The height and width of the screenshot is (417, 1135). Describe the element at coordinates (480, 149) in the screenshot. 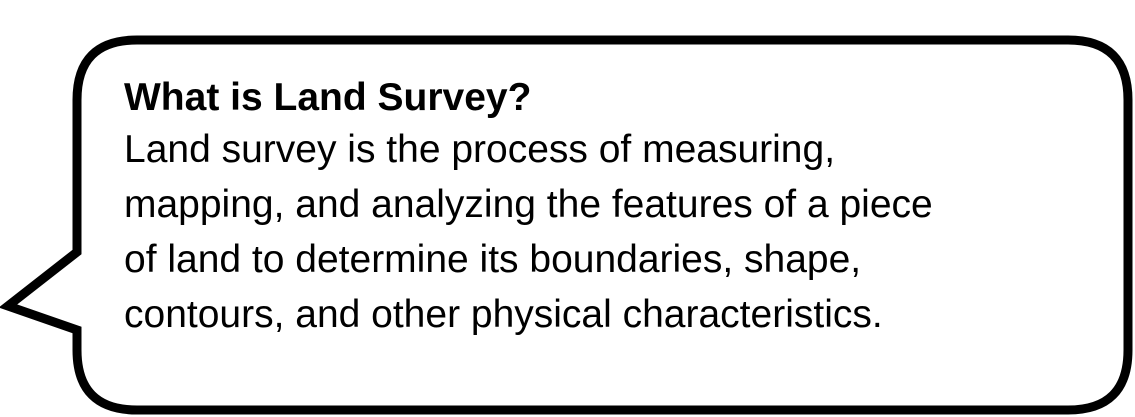

I see `callout-line: Land survey is the process of measuring,` at that location.